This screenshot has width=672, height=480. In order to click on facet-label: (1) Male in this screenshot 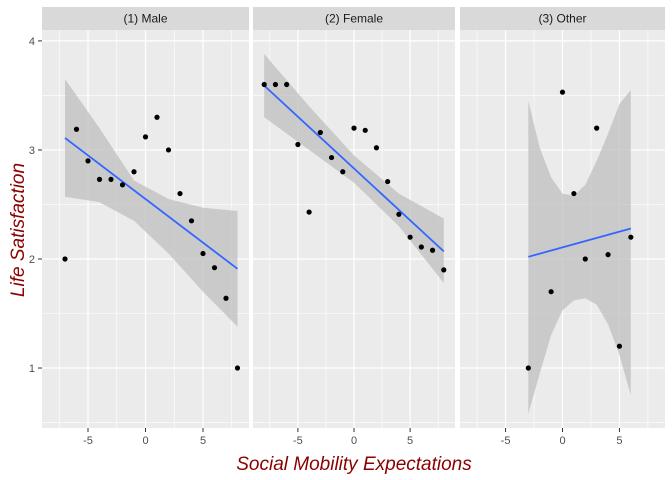, I will do `click(145, 19)`.